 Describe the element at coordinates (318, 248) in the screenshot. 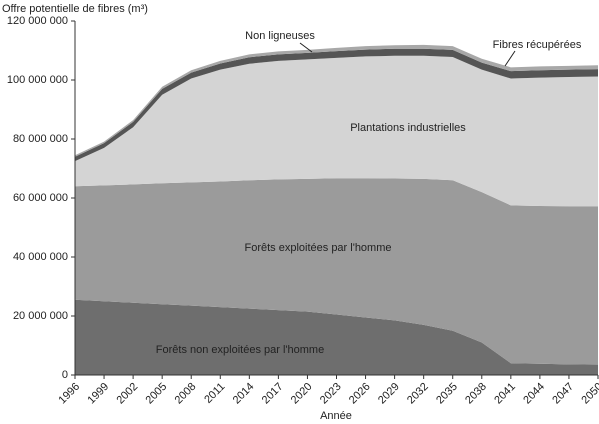

I see `series-label: Forêts exploitées par l'homme` at that location.